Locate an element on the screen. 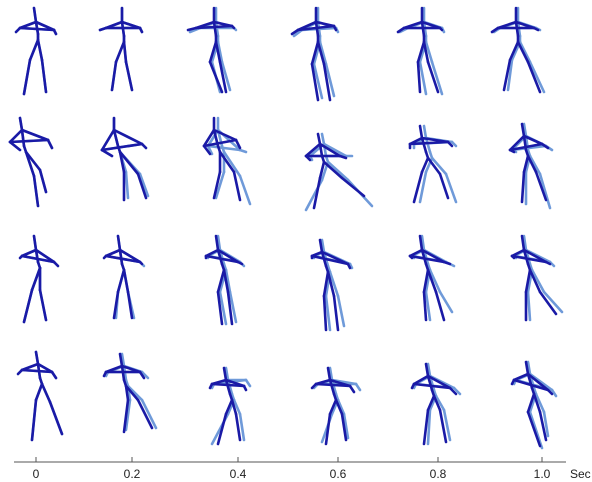 The width and height of the screenshot is (592, 482). skeleton-frame-r4-t6 is located at coordinates (534, 405).